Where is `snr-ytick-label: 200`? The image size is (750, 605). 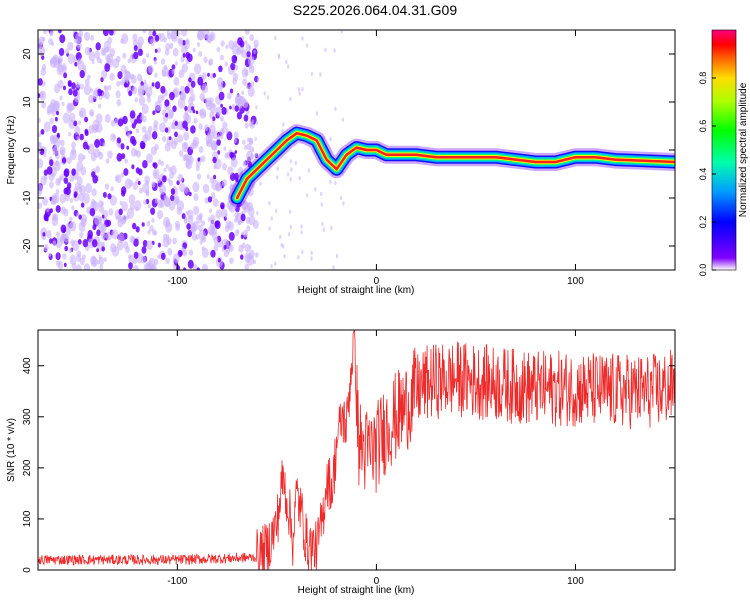
snr-ytick-label: 200 is located at coordinates (27, 467).